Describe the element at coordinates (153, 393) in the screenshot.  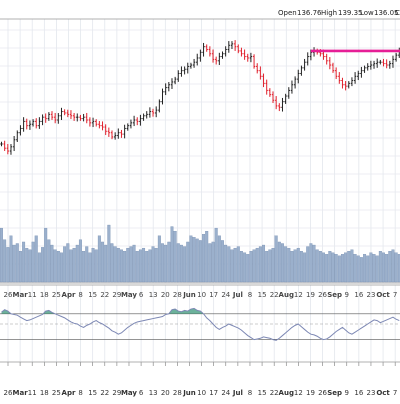
I see `x-tick-label: 13` at that location.